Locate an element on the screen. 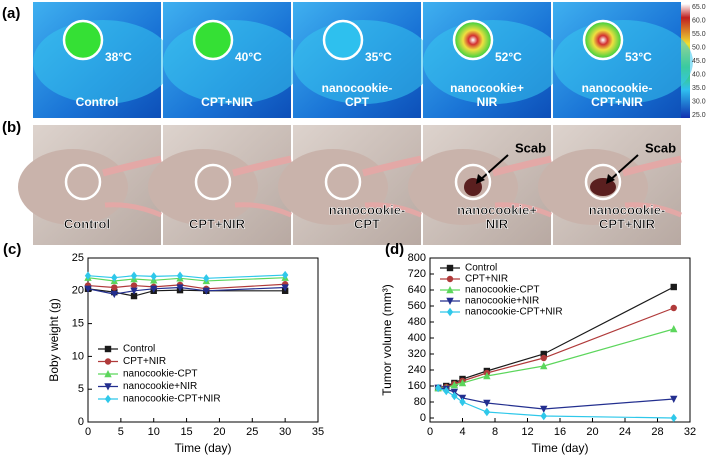 Image resolution: width=709 pixels, height=463 pixels. scale-label: 45.0 is located at coordinates (699, 61).